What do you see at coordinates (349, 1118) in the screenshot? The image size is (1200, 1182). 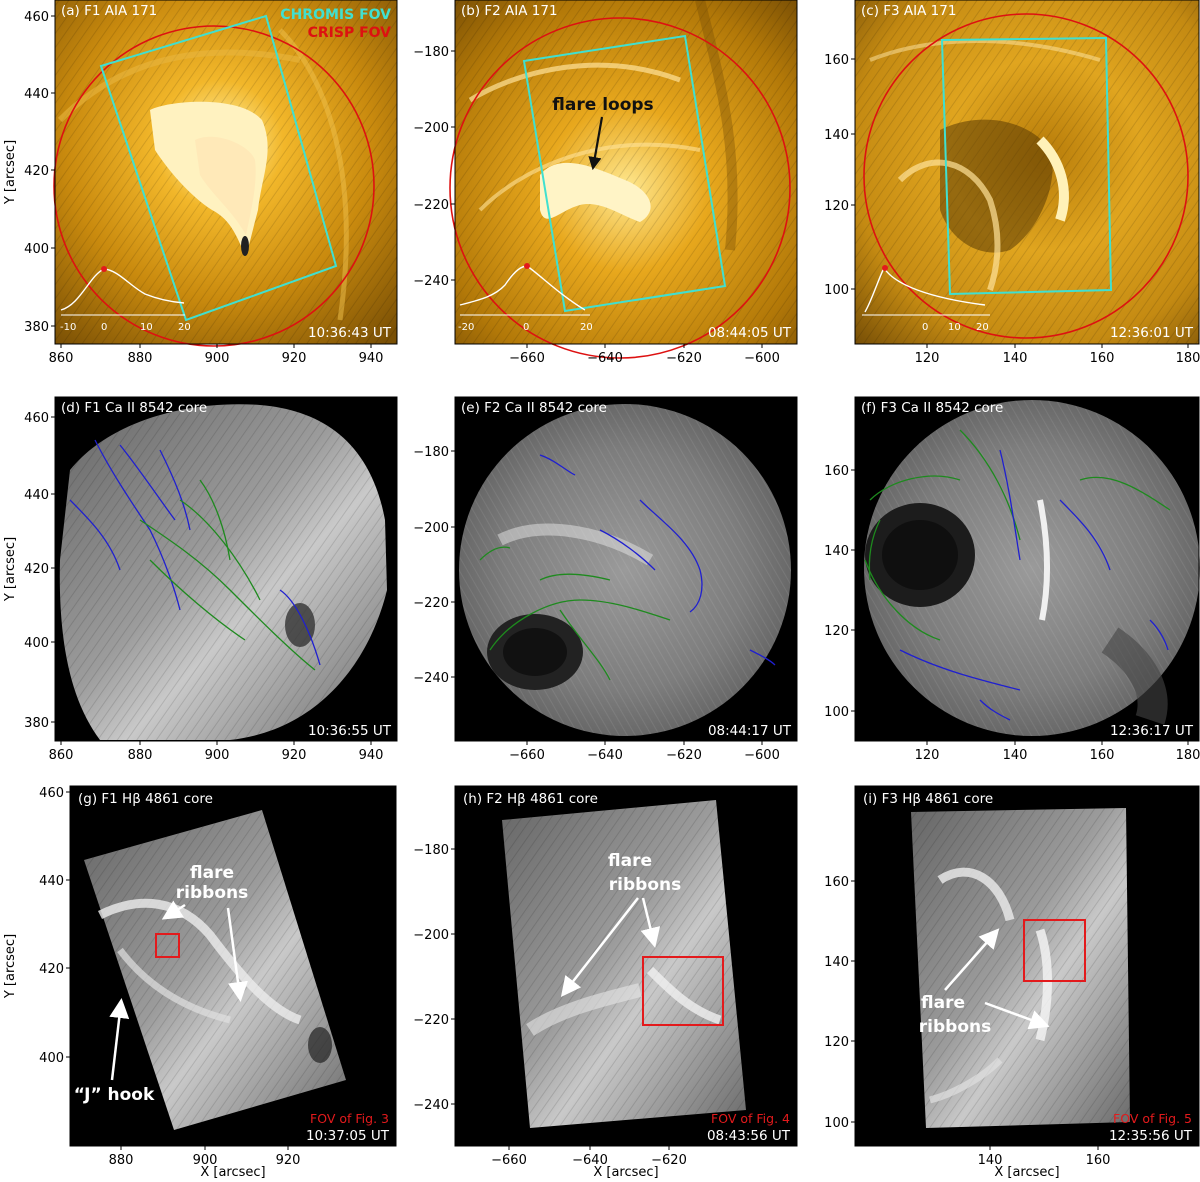 I see `fov-label-g: FOV of Fig. 3` at bounding box center [349, 1118].